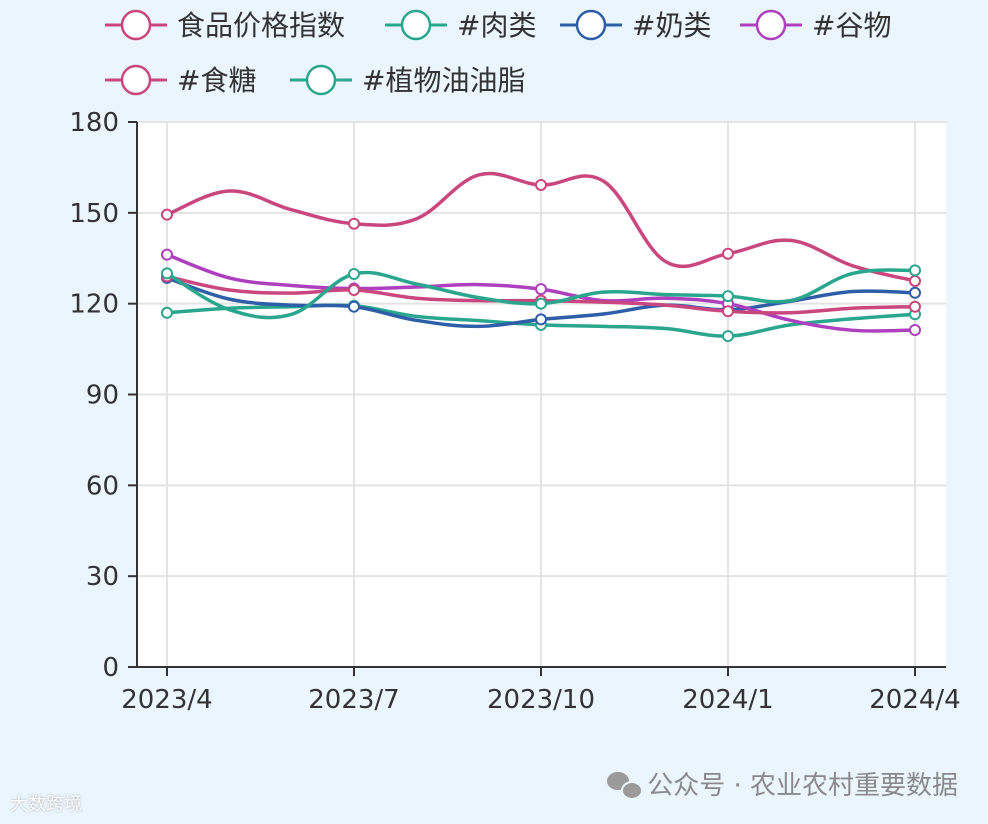 This screenshot has width=988, height=824. What do you see at coordinates (216, 80) in the screenshot?
I see `legend-label: #食糖` at bounding box center [216, 80].